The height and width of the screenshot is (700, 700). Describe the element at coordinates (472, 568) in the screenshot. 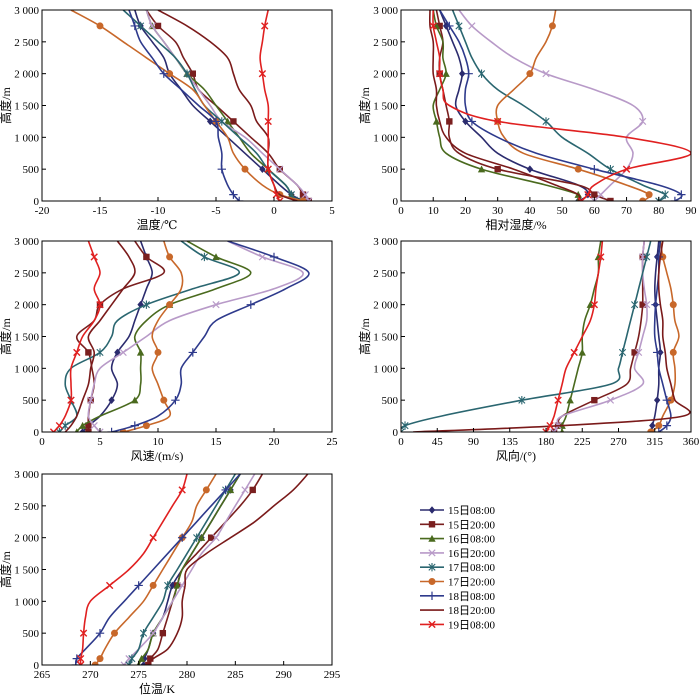

I see `legend-label: 17日08:00` at that location.